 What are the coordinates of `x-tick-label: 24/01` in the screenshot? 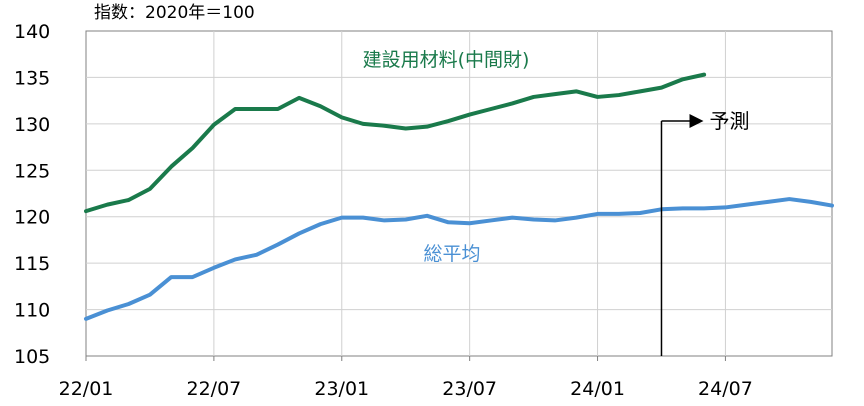 It's located at (597, 389).